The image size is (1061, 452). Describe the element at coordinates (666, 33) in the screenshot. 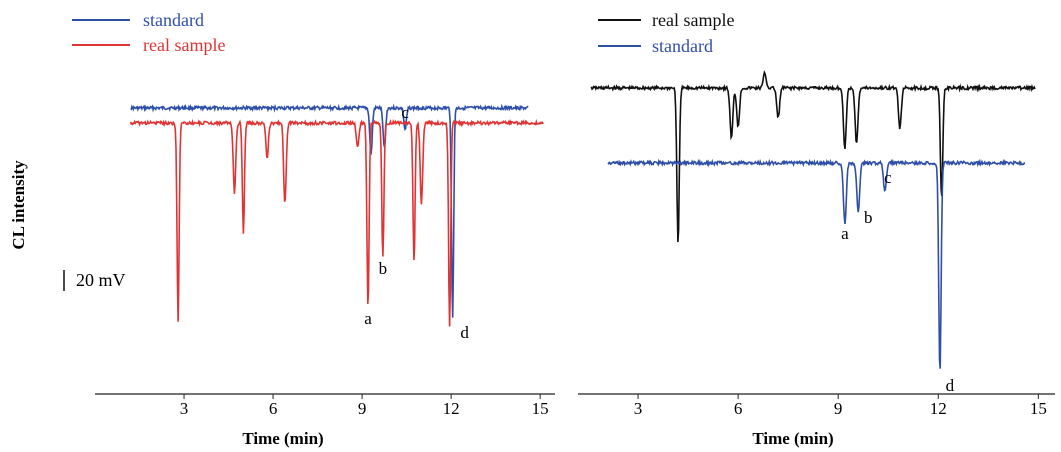

I see `right-legend: real sample standard` at that location.